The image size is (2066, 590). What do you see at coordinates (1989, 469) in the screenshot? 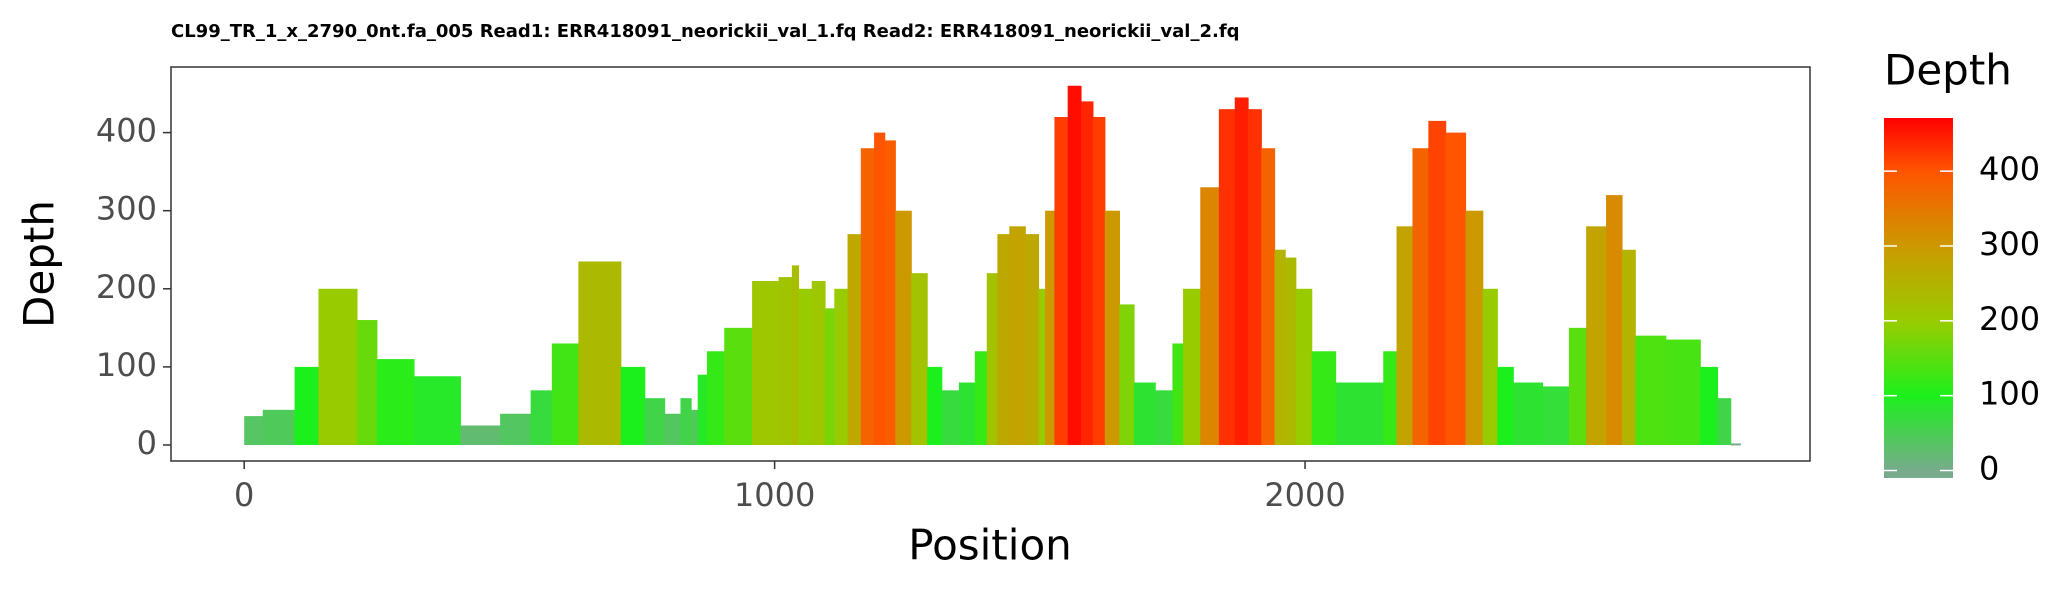
I see `colorbar-label: 0` at bounding box center [1989, 469].